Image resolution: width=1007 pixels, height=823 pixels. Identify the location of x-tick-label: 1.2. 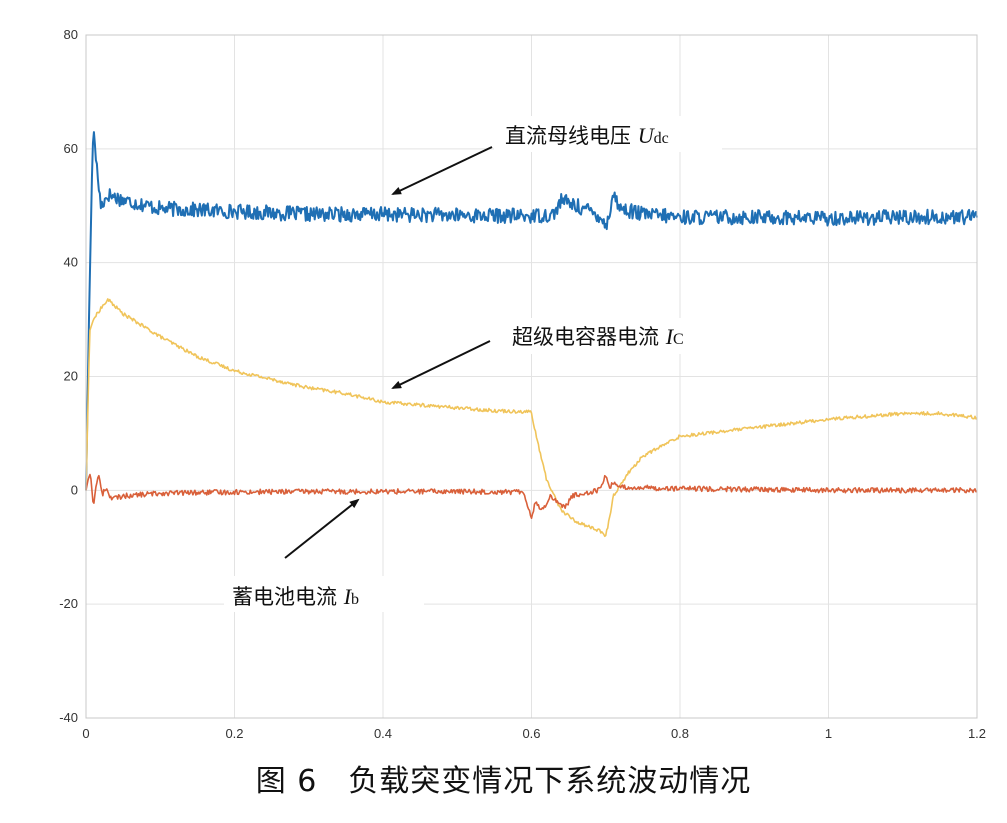
(977, 733).